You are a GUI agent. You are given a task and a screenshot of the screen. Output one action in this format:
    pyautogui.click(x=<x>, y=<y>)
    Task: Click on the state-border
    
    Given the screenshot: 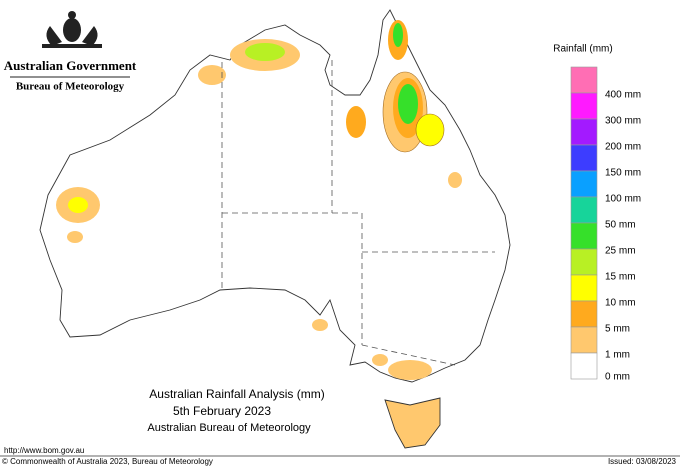 What is the action you would take?
    pyautogui.click(x=408, y=355)
    